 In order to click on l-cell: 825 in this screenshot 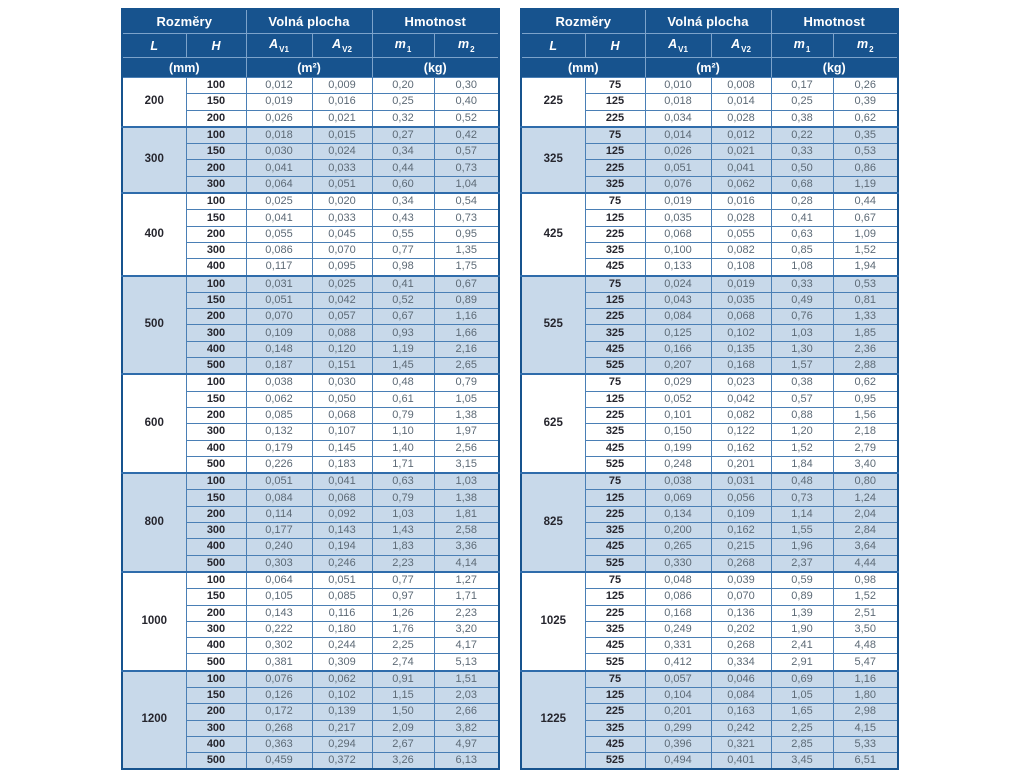, I will do `click(553, 522)`.